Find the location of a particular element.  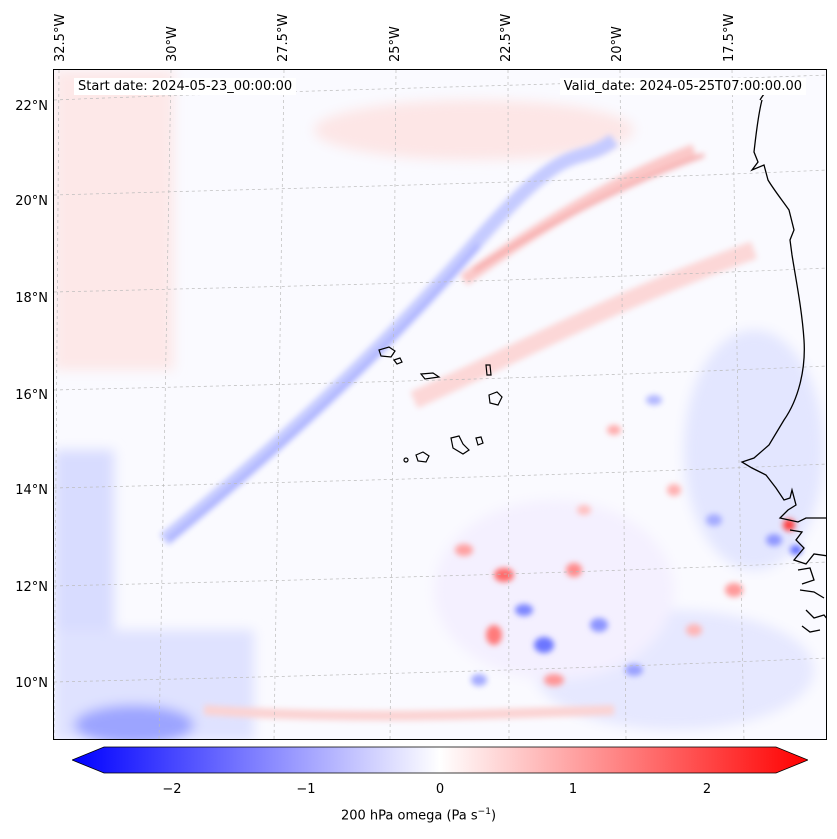

colorbar-tick-neg2: −2 is located at coordinates (172, 789).